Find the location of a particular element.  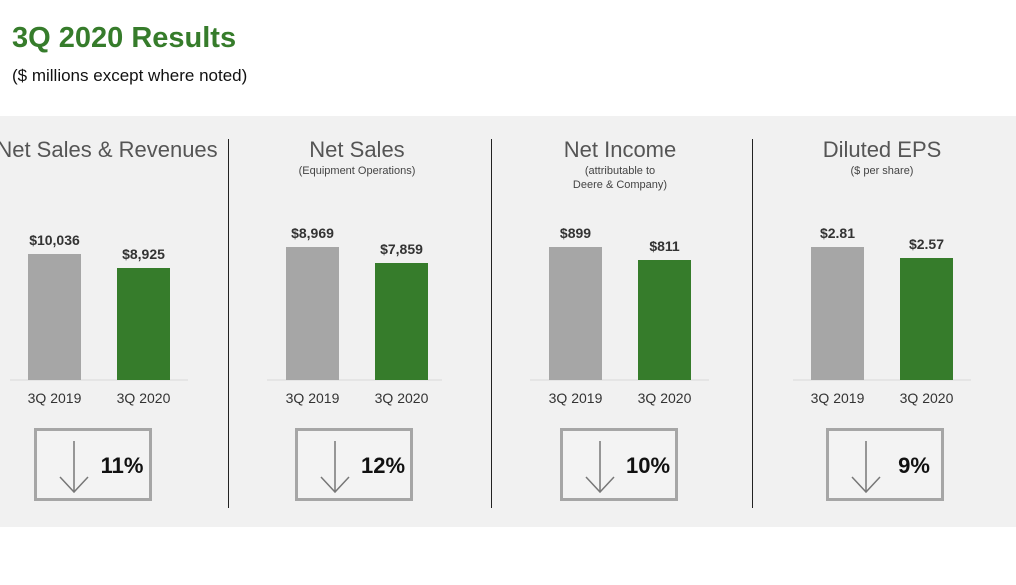

page-subtitle: ($ millions except where noted) is located at coordinates (130, 75).